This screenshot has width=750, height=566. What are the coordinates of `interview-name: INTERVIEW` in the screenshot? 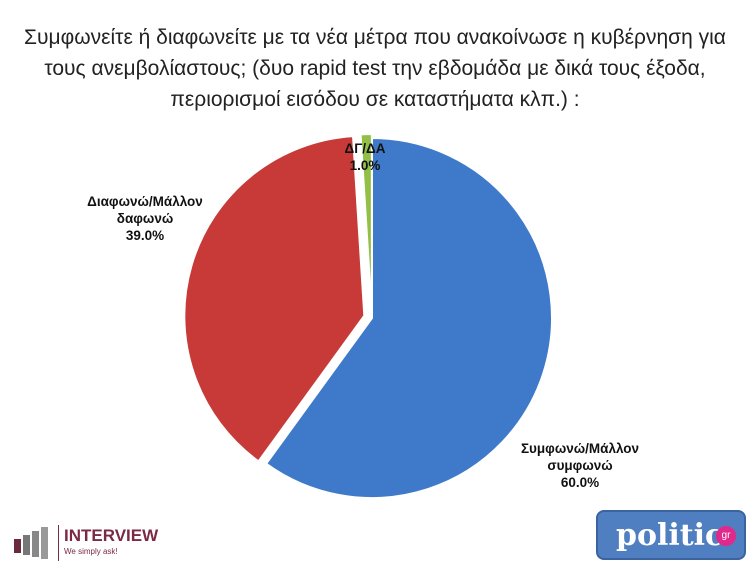 It's located at (111, 535).